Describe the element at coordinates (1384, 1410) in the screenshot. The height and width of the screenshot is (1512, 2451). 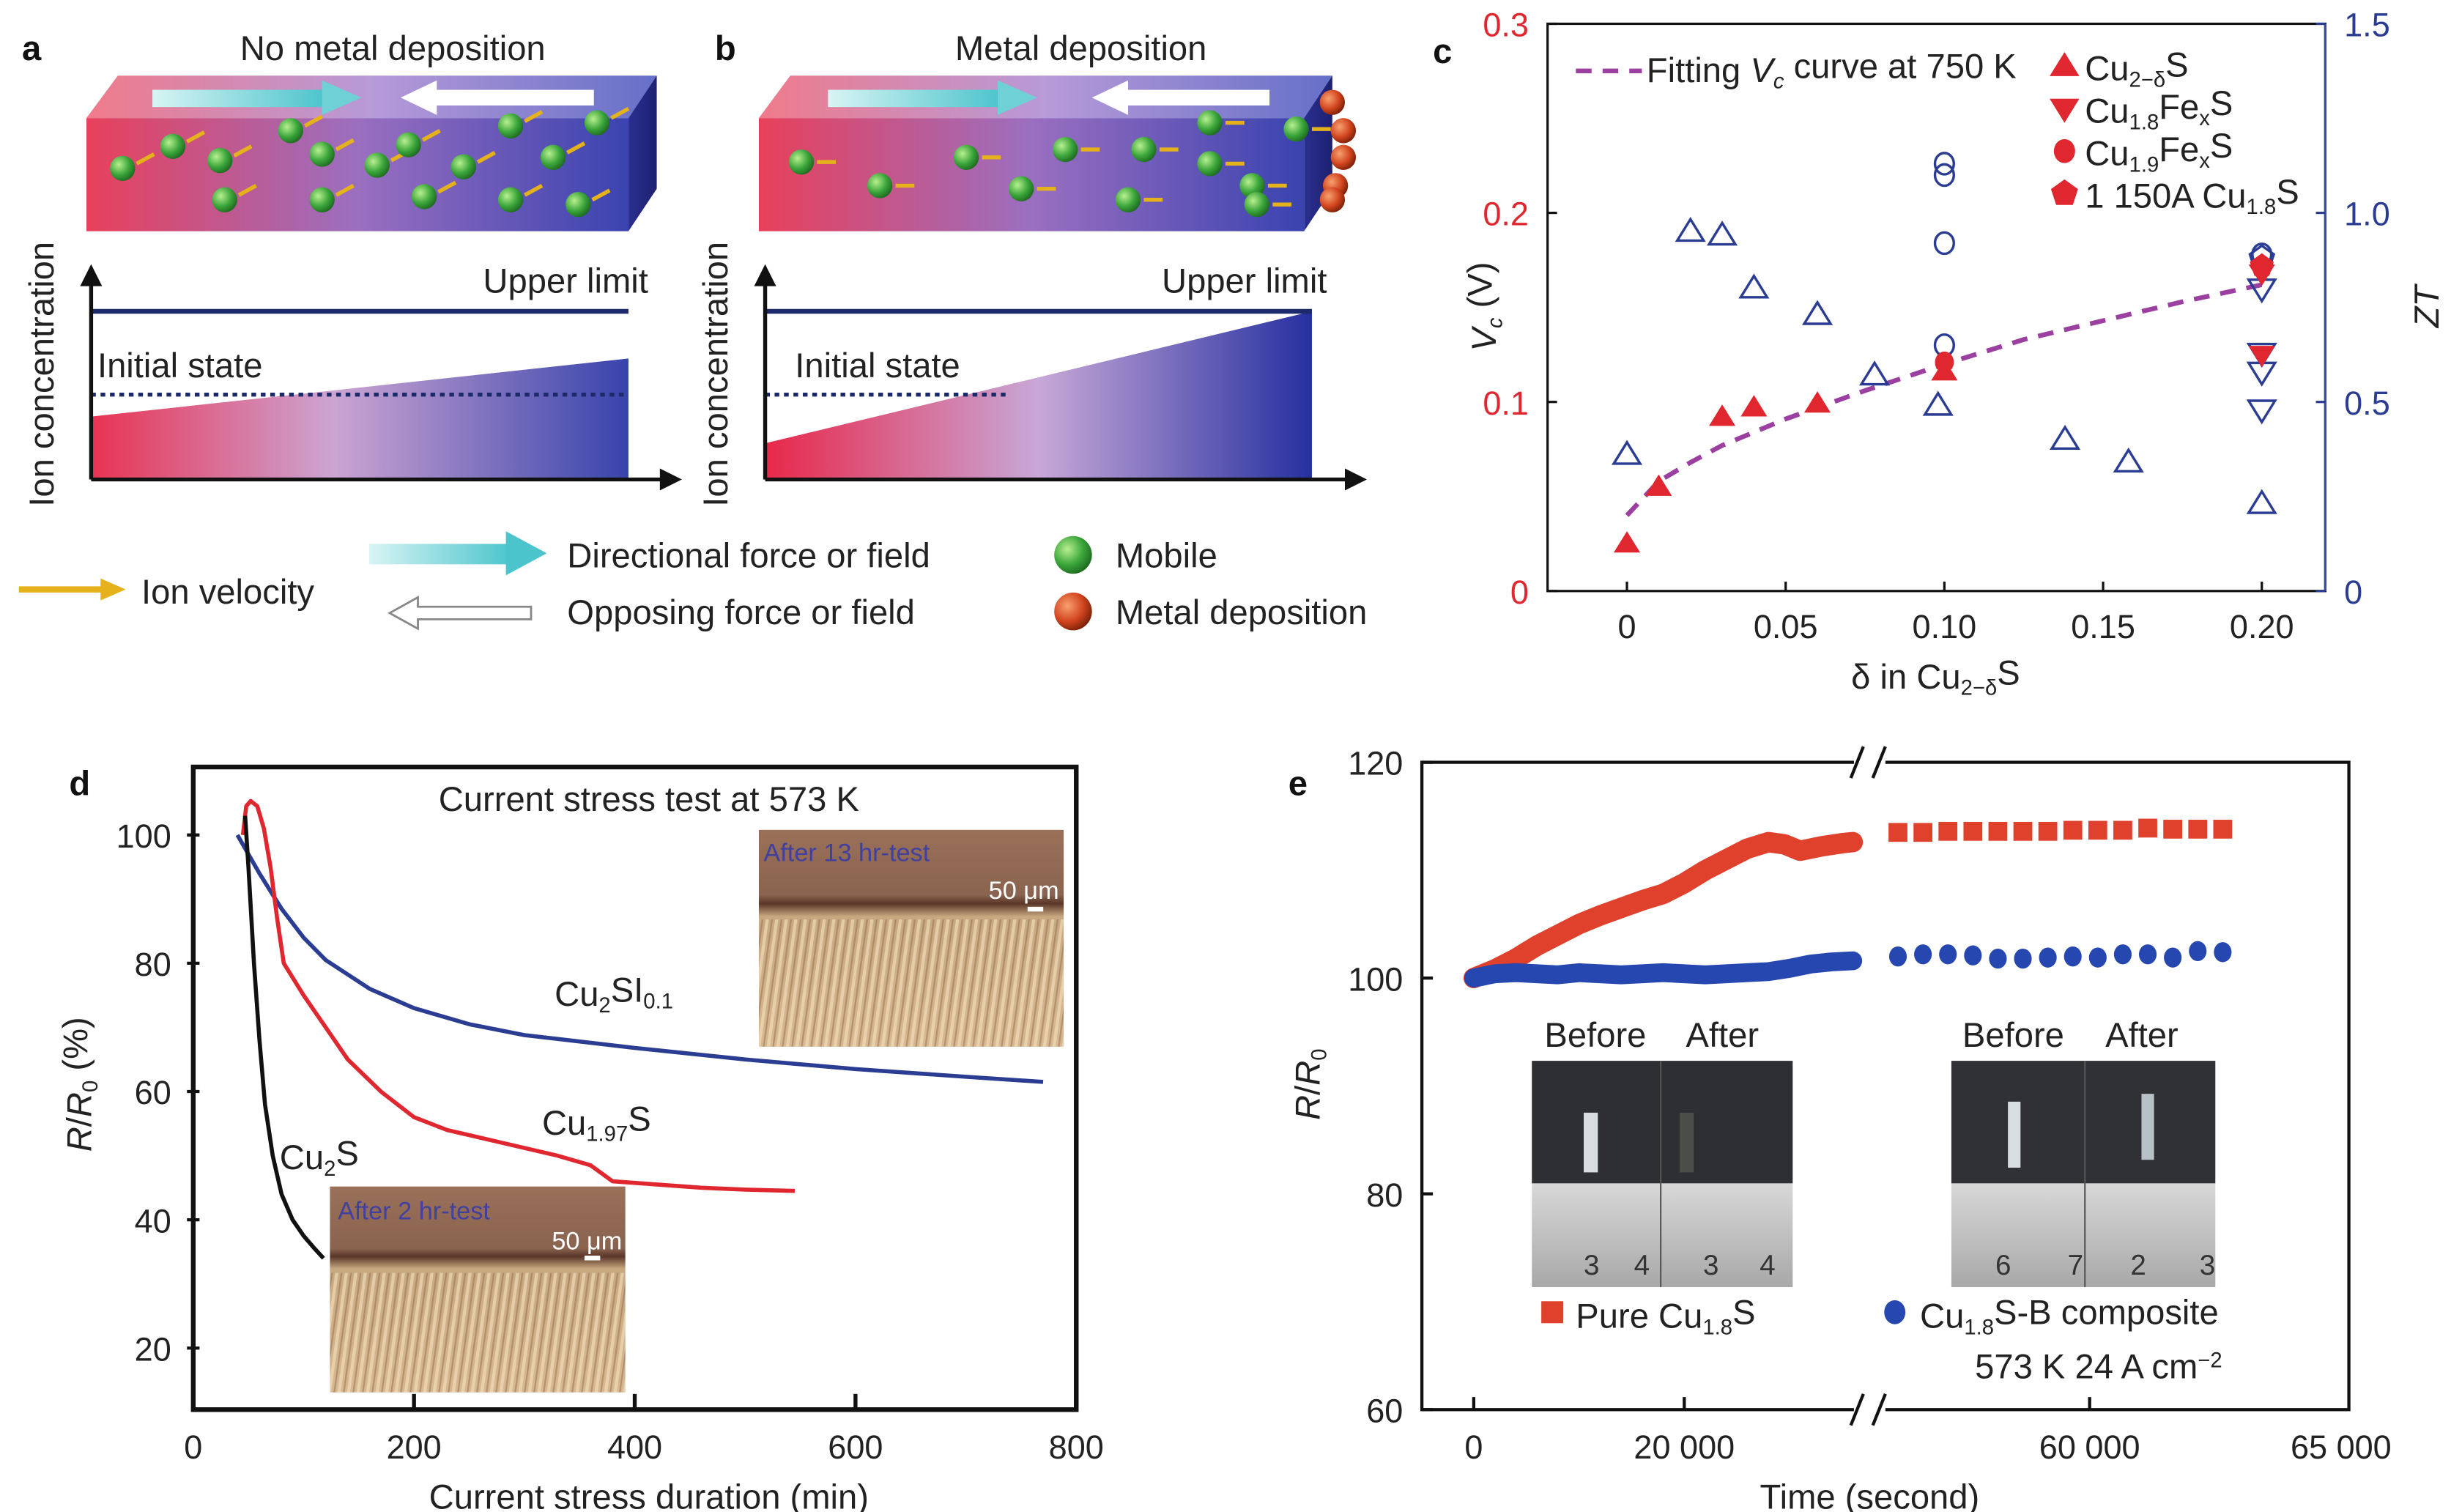
I see `y-tick-label: 60` at that location.